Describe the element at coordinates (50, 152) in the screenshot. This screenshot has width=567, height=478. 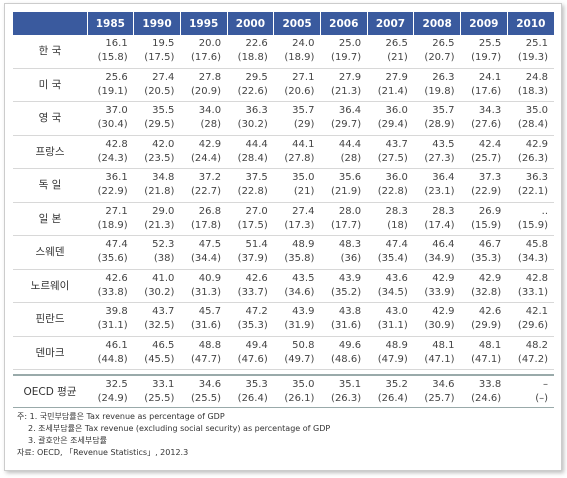
I see `row-label: 프랑스` at that location.